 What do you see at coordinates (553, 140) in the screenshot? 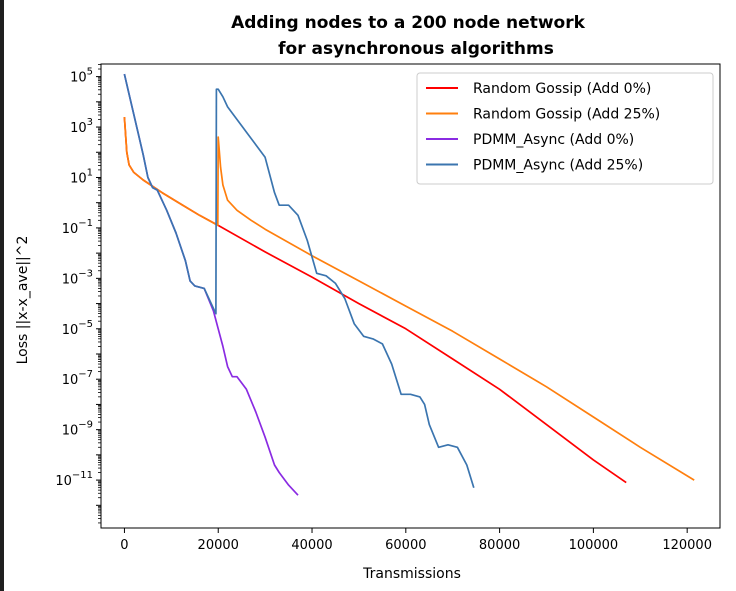
I see `legend-label-2: PDMM_Async (Add 0%)` at bounding box center [553, 140].